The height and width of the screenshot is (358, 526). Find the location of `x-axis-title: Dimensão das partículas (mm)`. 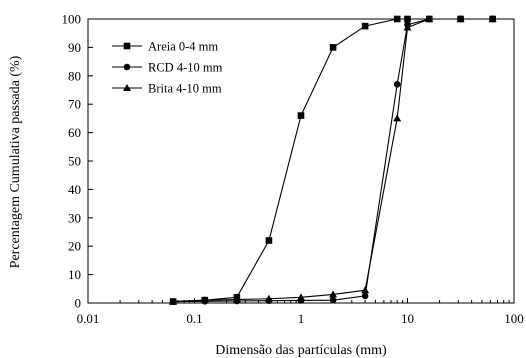

x-axis-title: Dimensão das partículas (mm) is located at coordinates (301, 350).